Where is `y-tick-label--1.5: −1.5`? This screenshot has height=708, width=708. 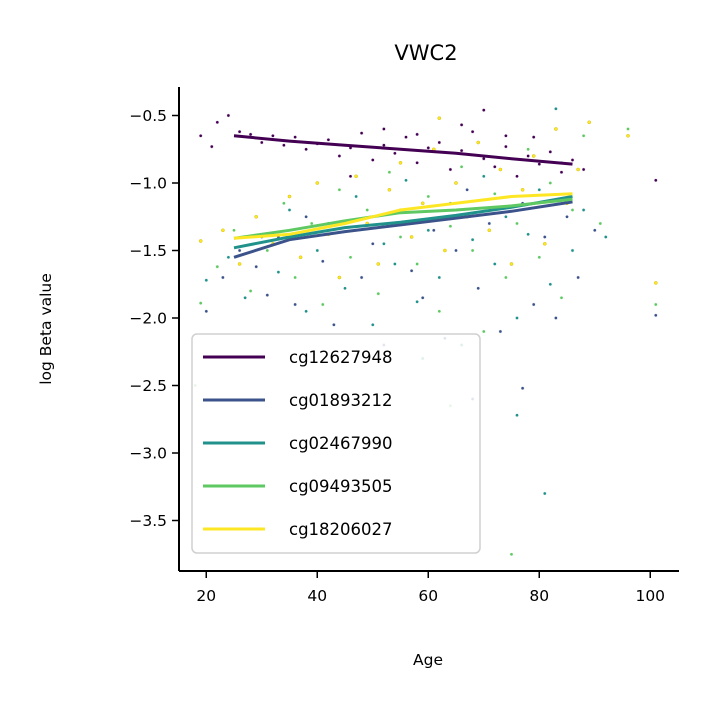 y-tick-label--1.5: −1.5 is located at coordinates (148, 251).